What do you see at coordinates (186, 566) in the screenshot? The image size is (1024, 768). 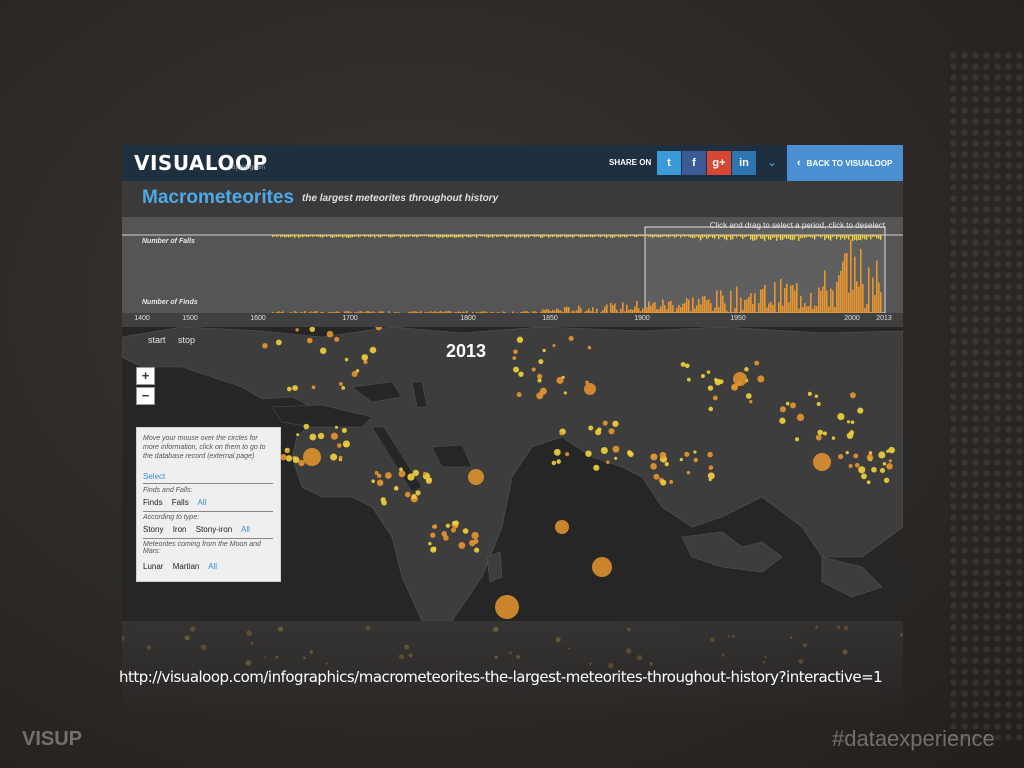 I see `option-martian: Martian` at bounding box center [186, 566].